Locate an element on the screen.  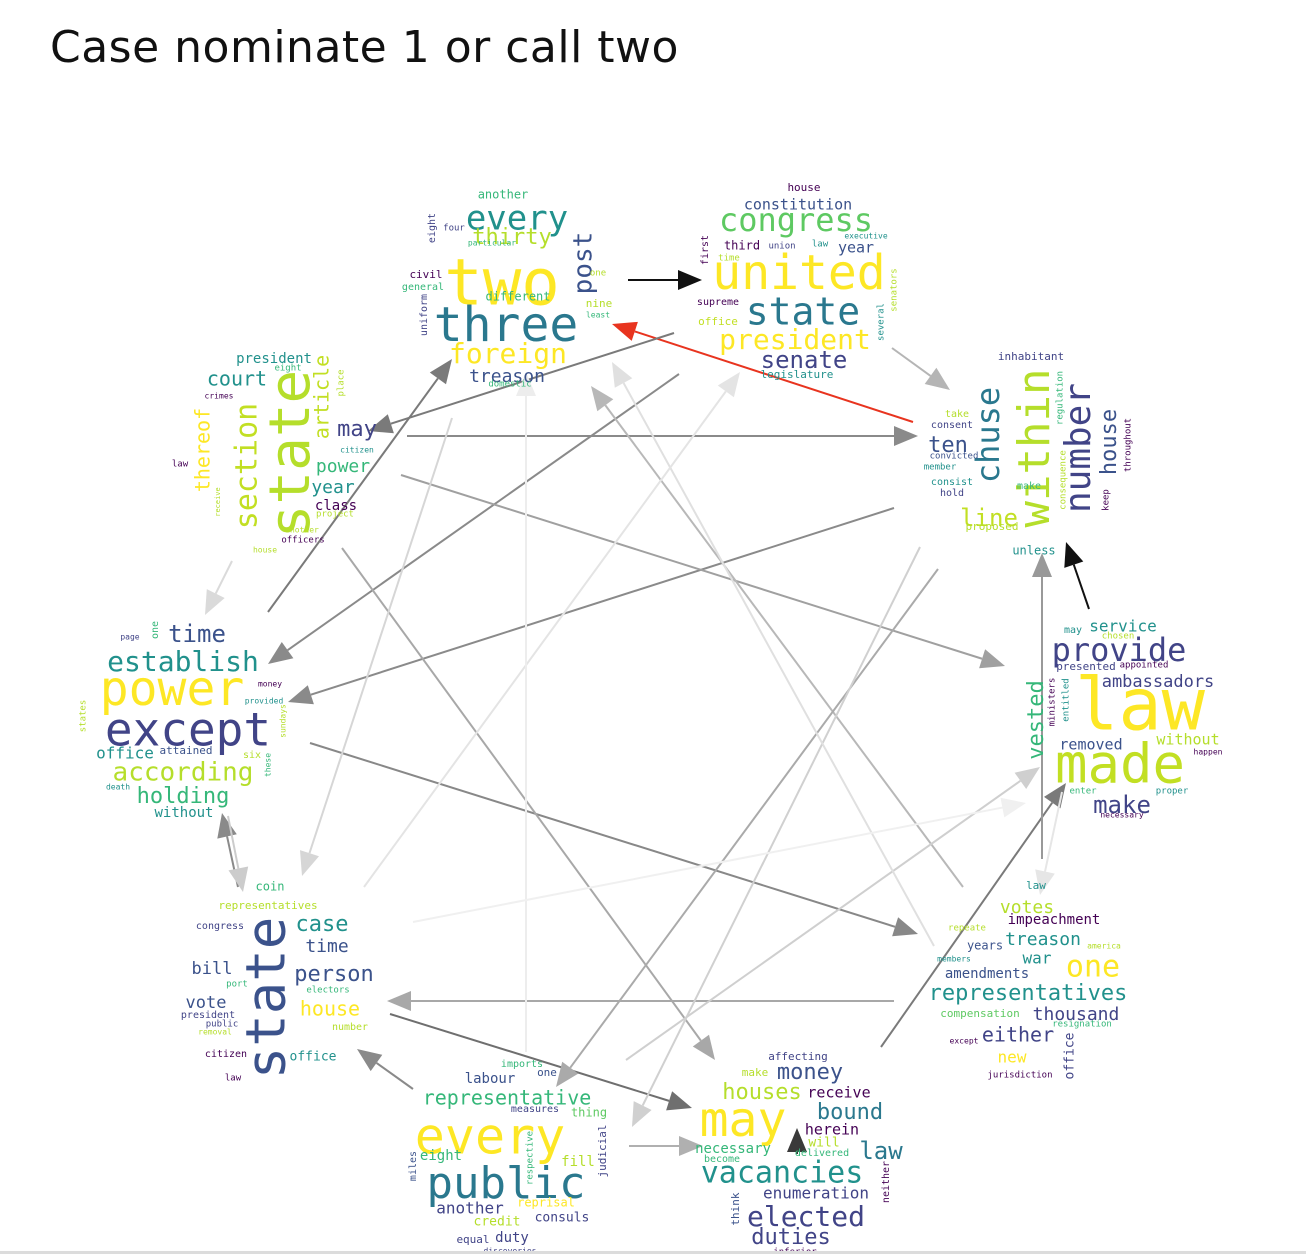
cloud-word: duties is located at coordinates (790, 1237).